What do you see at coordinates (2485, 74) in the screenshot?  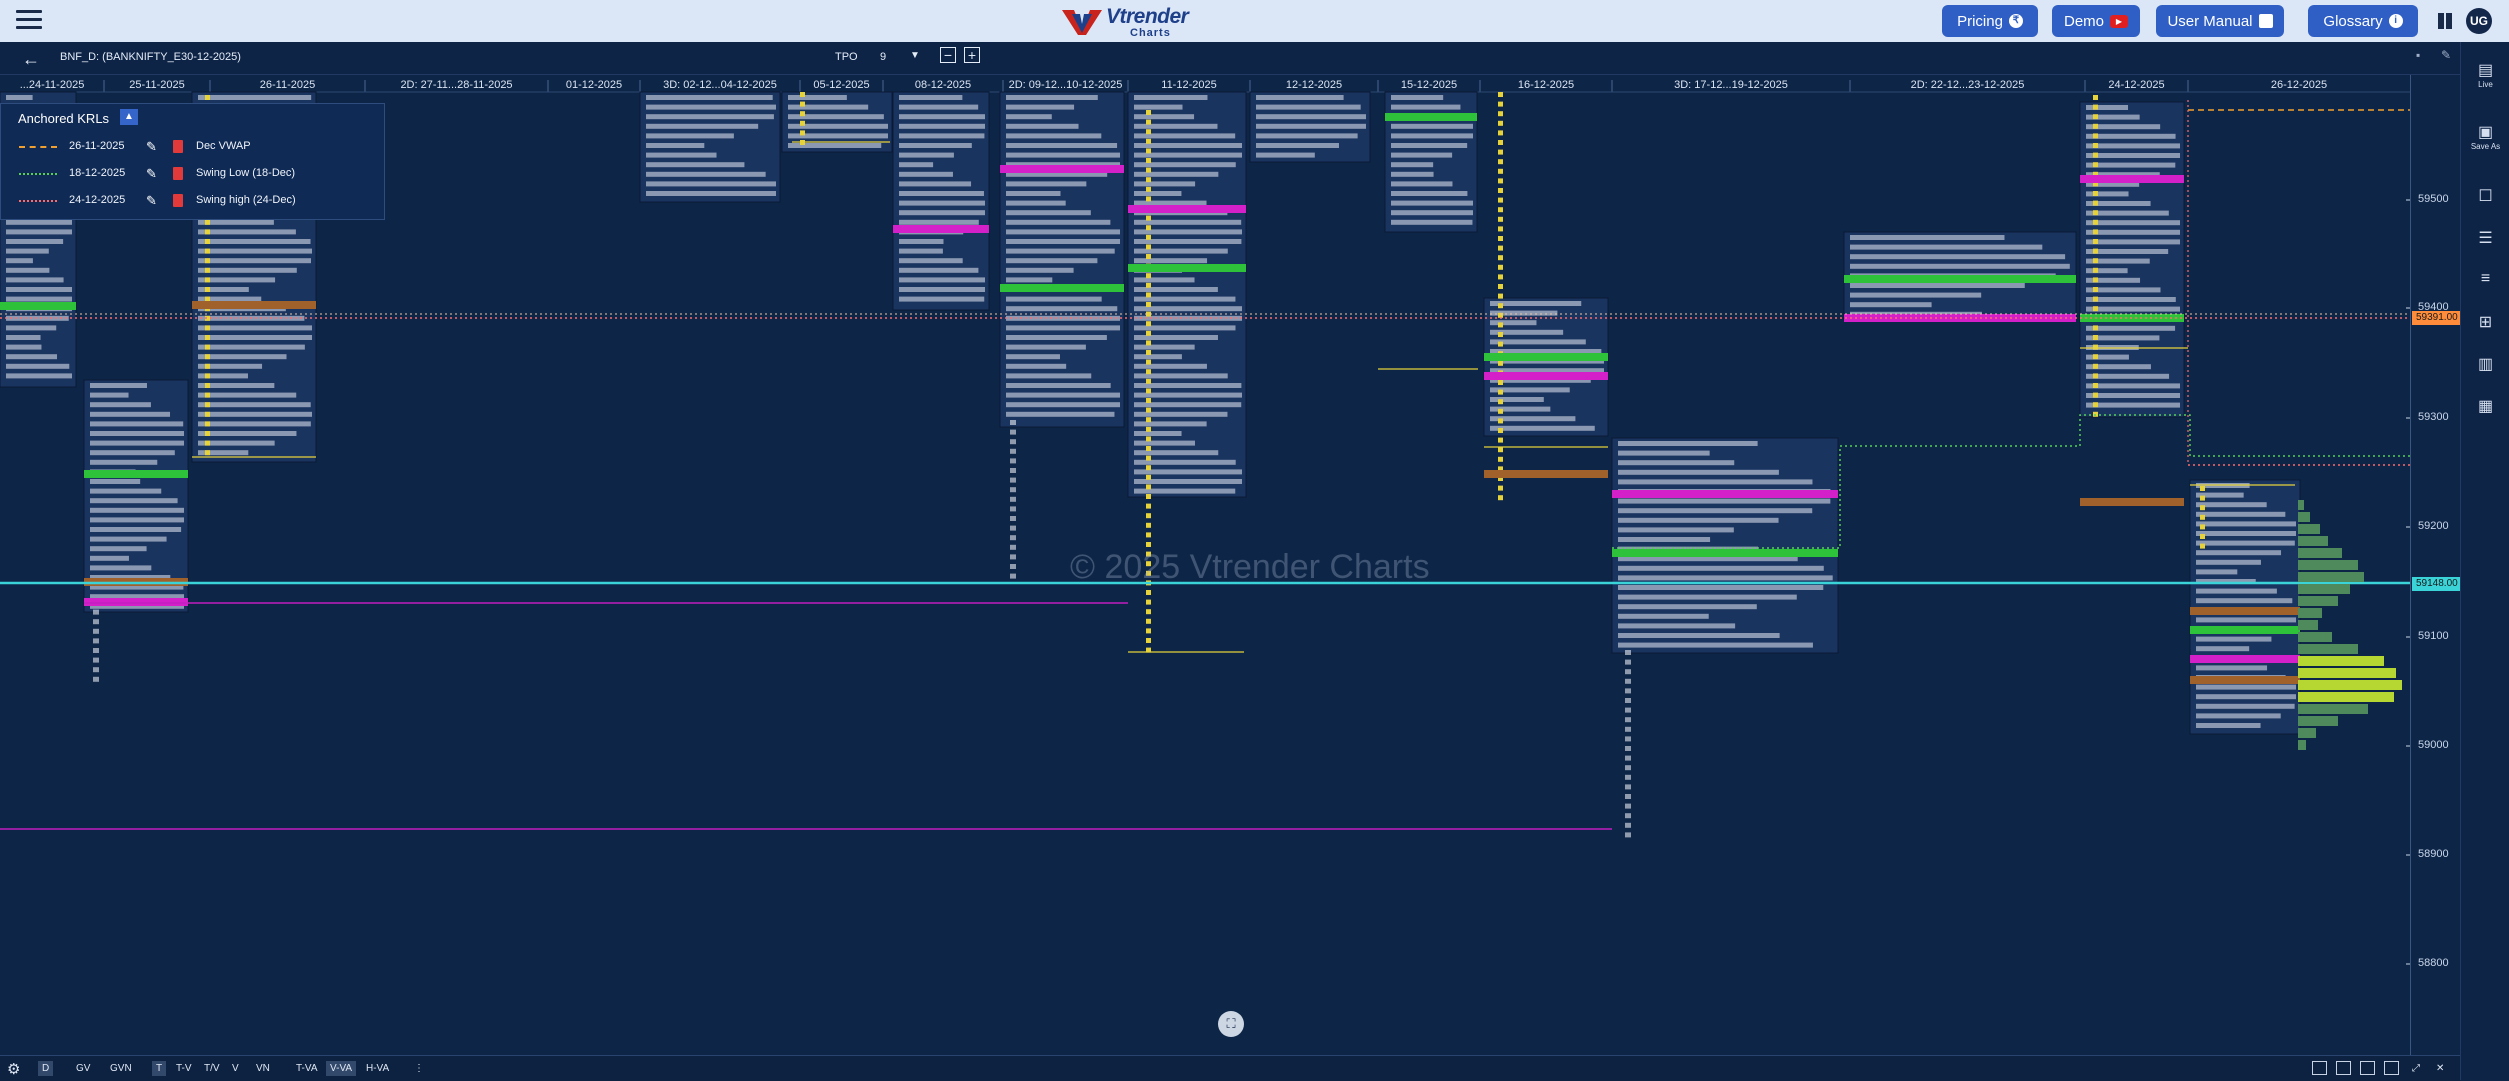 I see `live-button: ▤ Live` at bounding box center [2485, 74].